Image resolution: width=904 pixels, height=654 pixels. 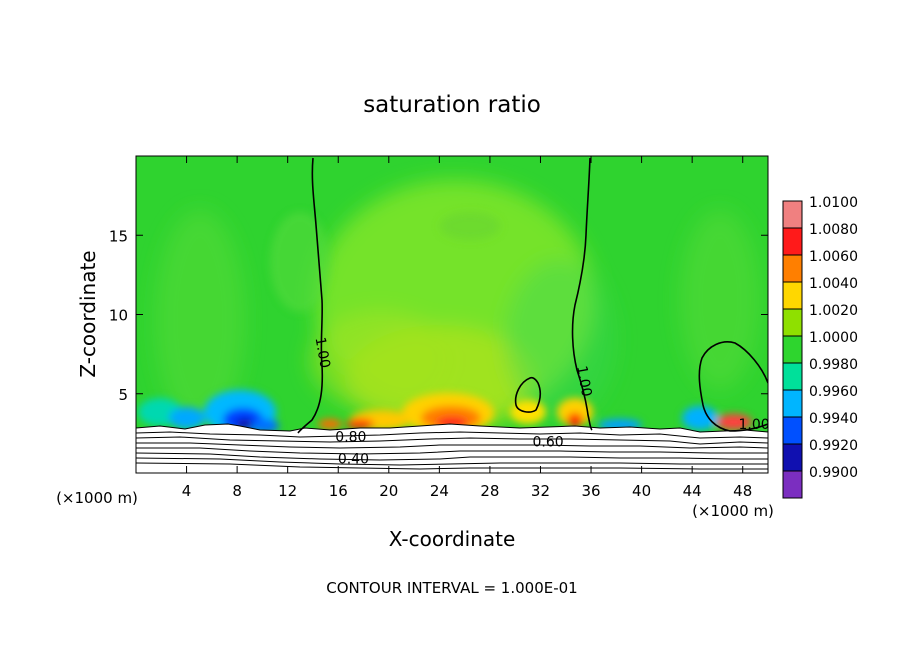 What do you see at coordinates (388, 491) in the screenshot?
I see `x-tick-label: 20` at bounding box center [388, 491].